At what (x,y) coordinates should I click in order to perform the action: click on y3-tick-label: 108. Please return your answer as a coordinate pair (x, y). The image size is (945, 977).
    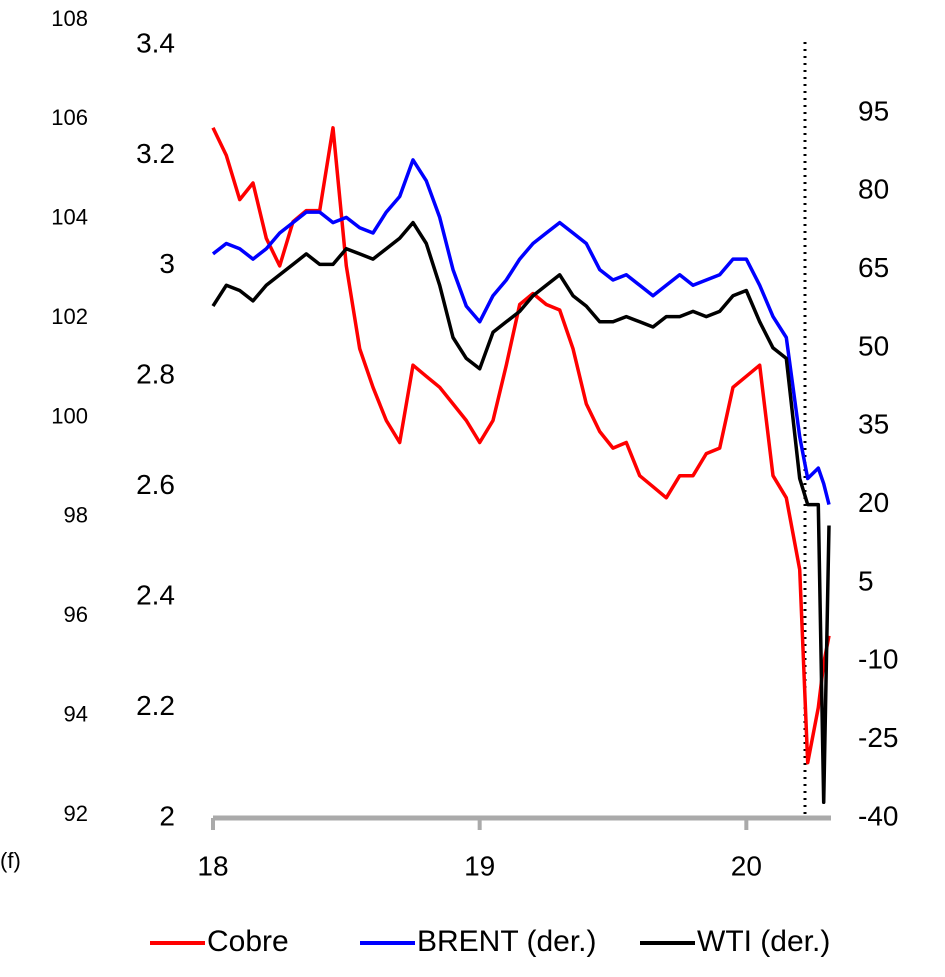
    Looking at the image, I should click on (69, 18).